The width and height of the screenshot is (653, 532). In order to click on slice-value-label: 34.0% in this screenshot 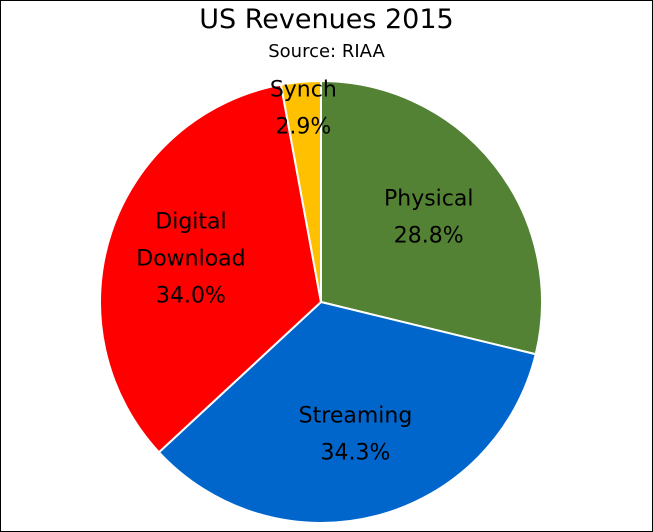, I will do `click(191, 295)`.